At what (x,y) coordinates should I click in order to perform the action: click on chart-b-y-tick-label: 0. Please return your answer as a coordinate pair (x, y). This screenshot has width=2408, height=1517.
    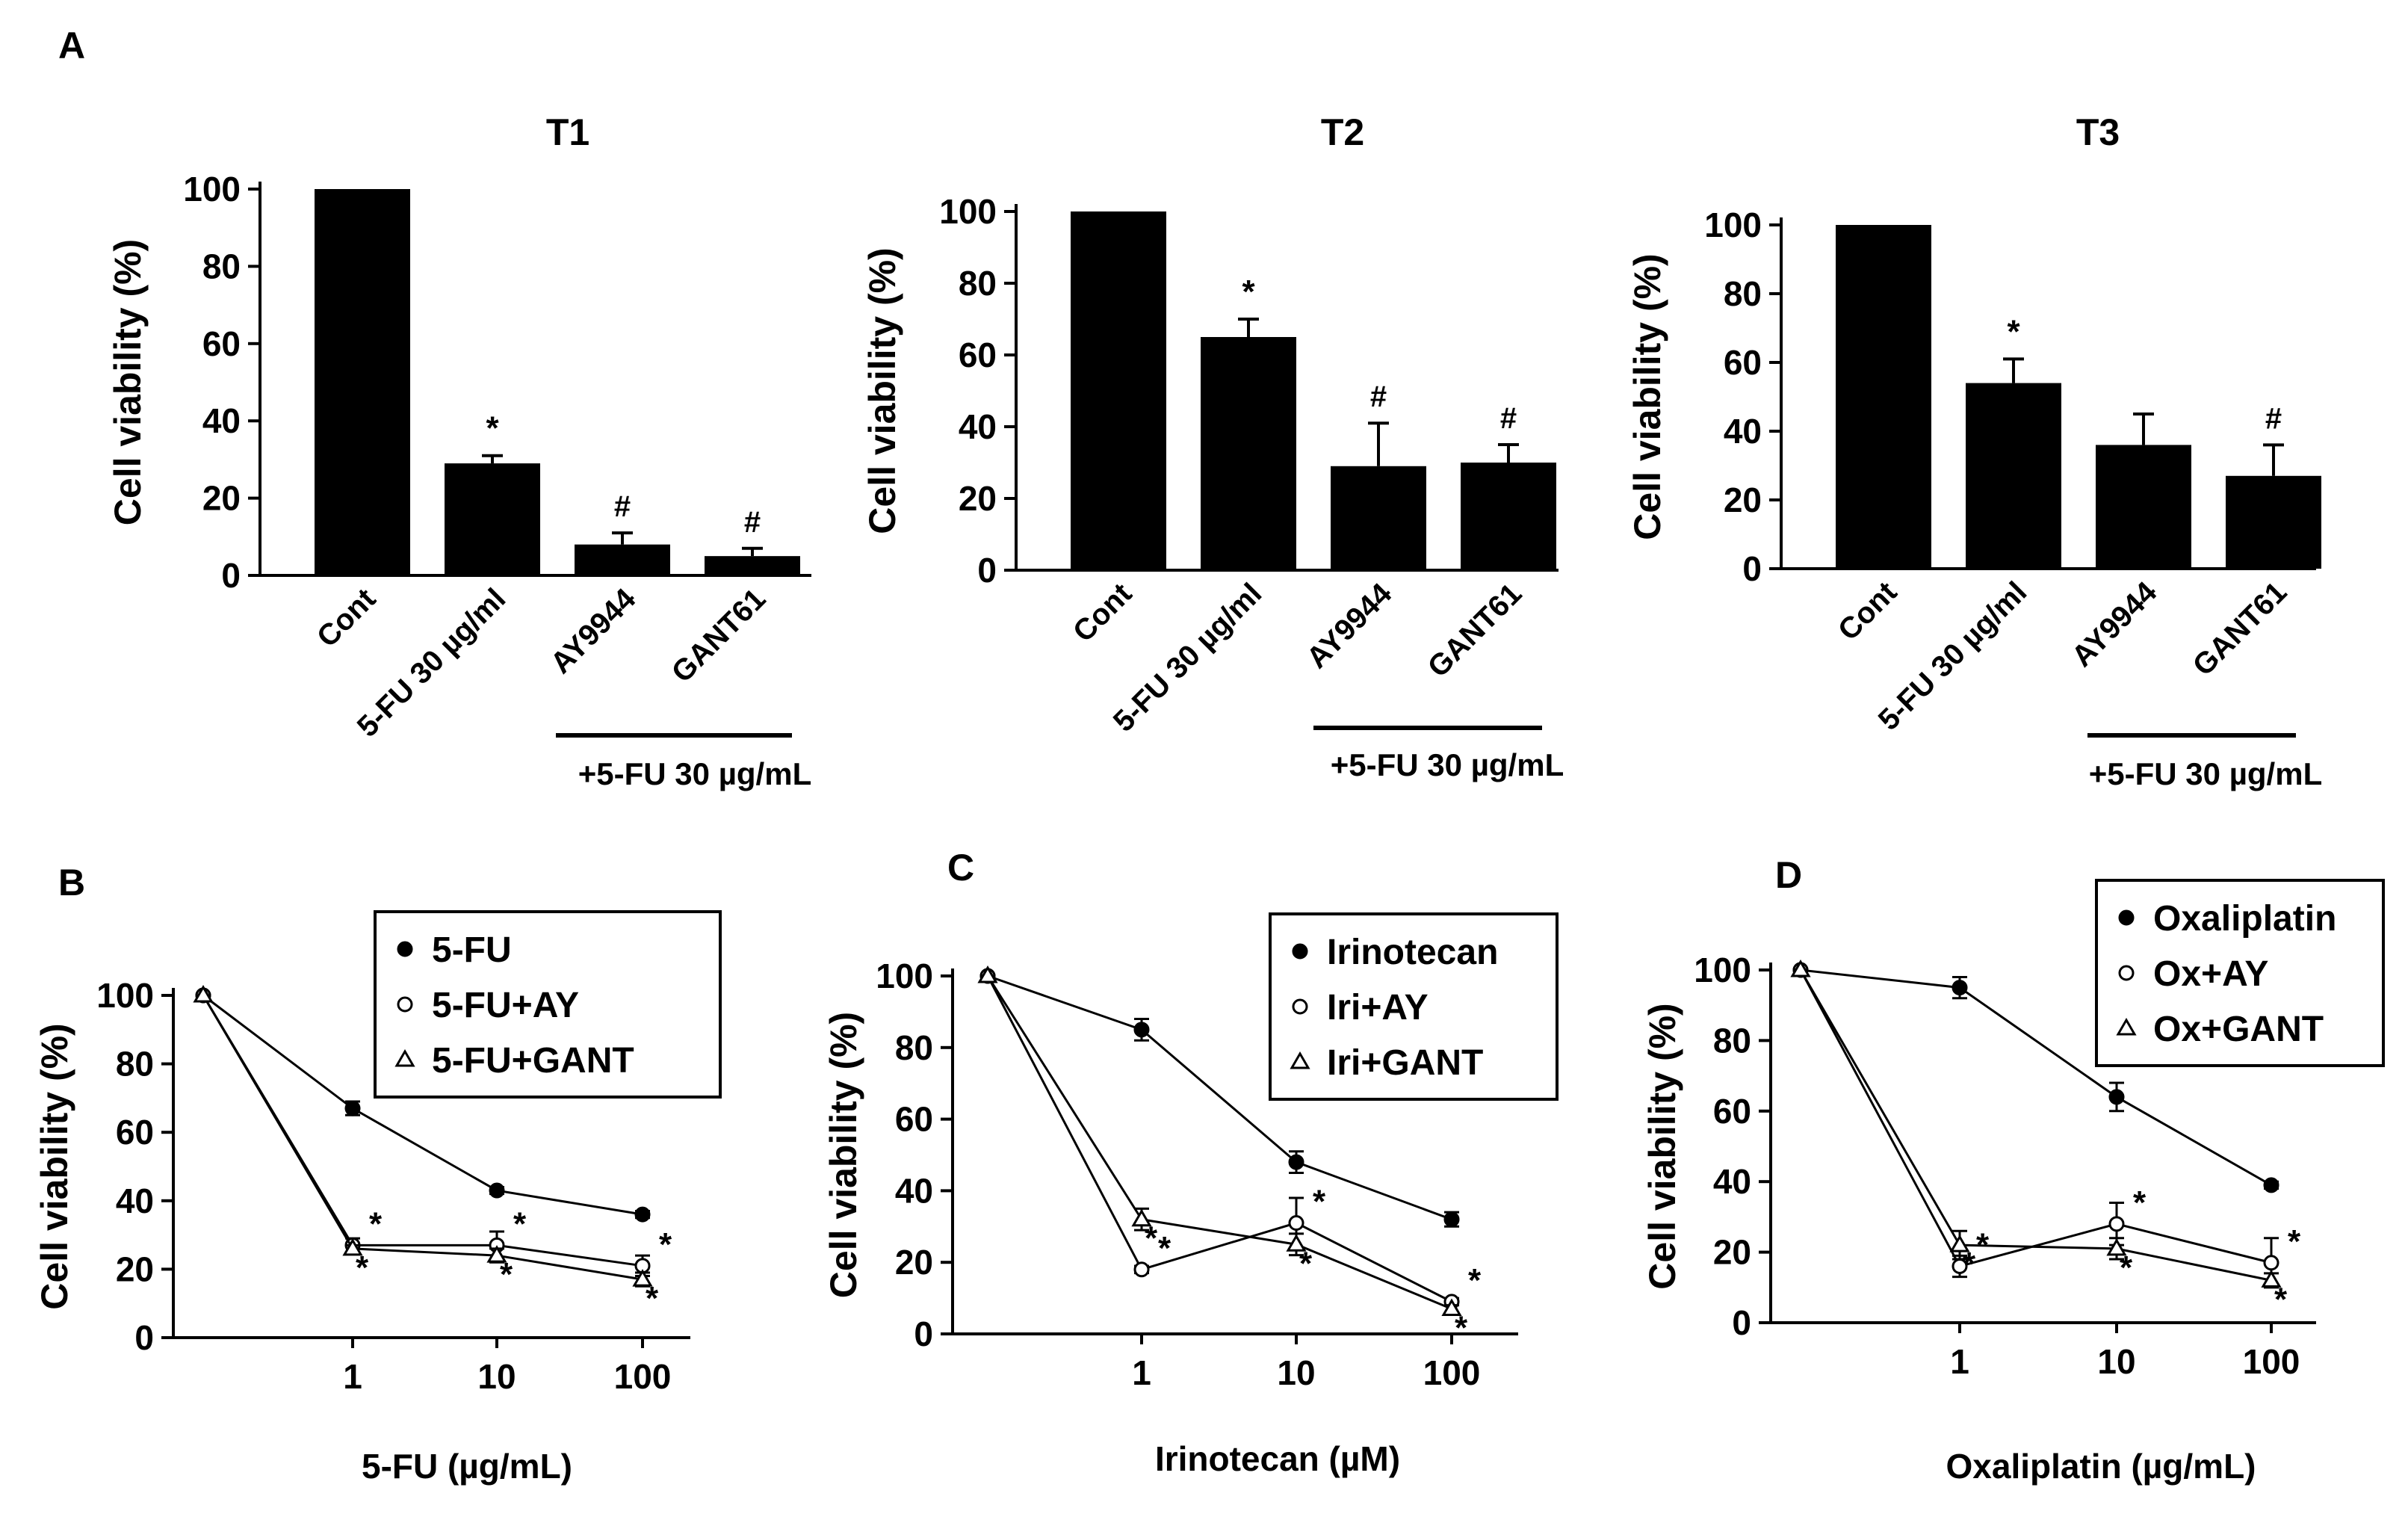
    Looking at the image, I should click on (144, 1337).